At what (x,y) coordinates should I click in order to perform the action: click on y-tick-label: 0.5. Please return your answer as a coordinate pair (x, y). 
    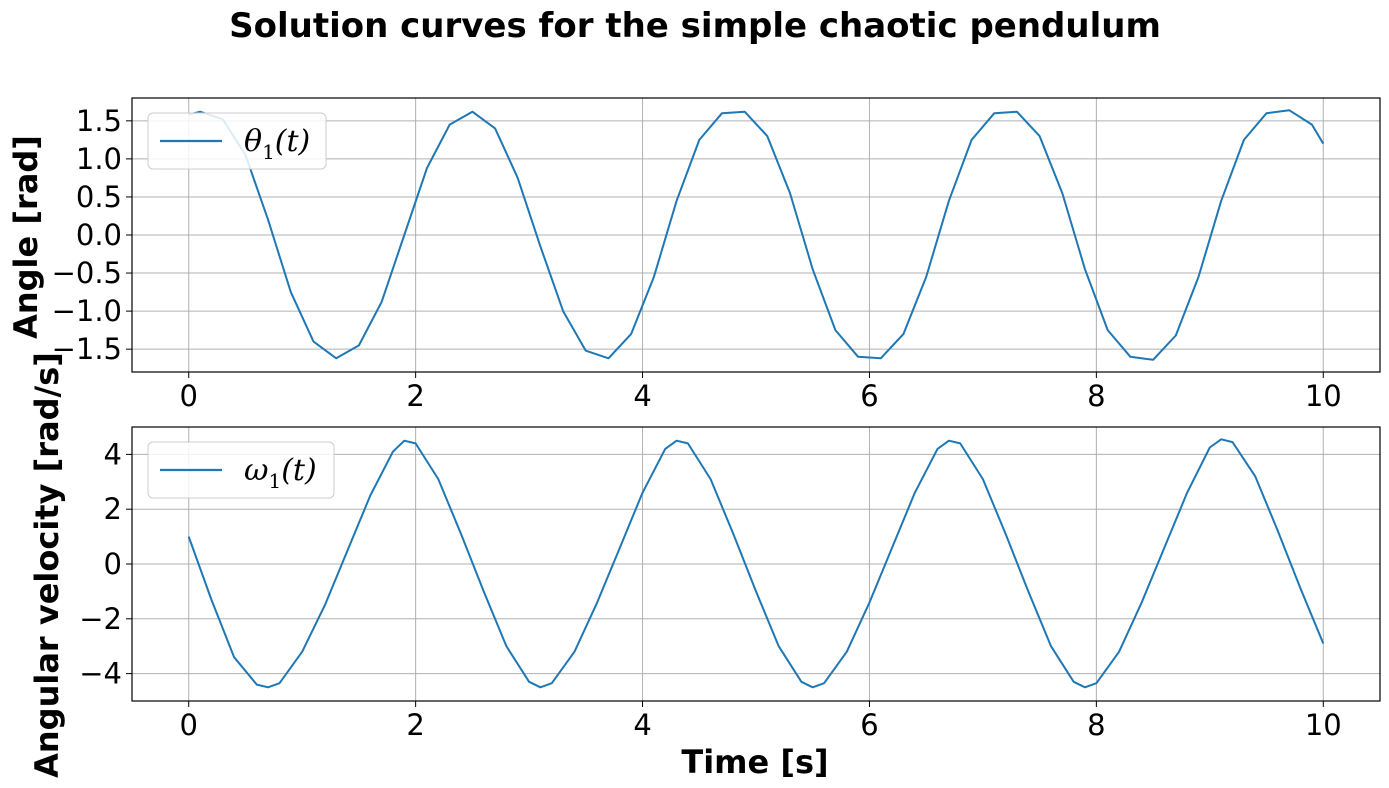
    Looking at the image, I should click on (99, 197).